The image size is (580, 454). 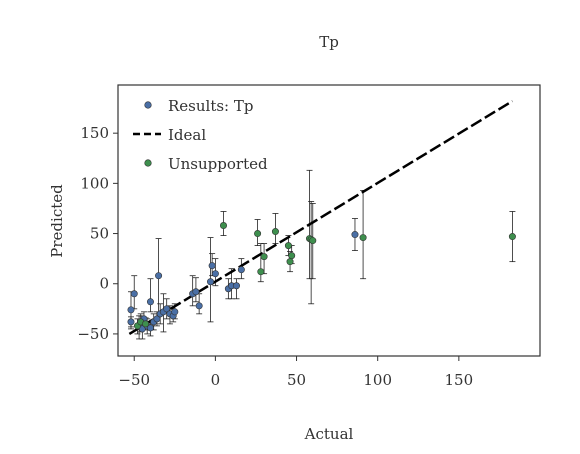 I want to click on chart-title: Tp, so click(x=329, y=42).